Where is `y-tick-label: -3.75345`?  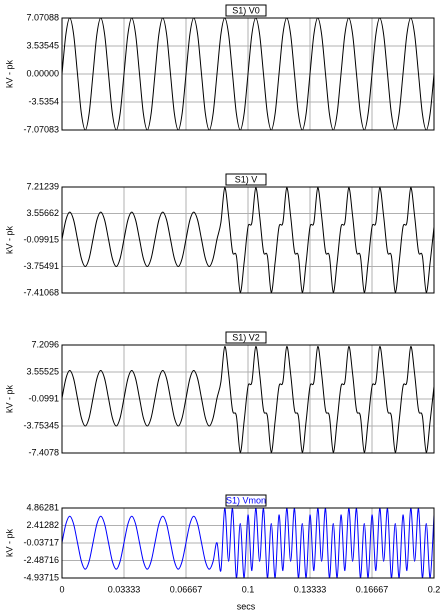 y-tick-label: -3.75345 is located at coordinates (41, 425).